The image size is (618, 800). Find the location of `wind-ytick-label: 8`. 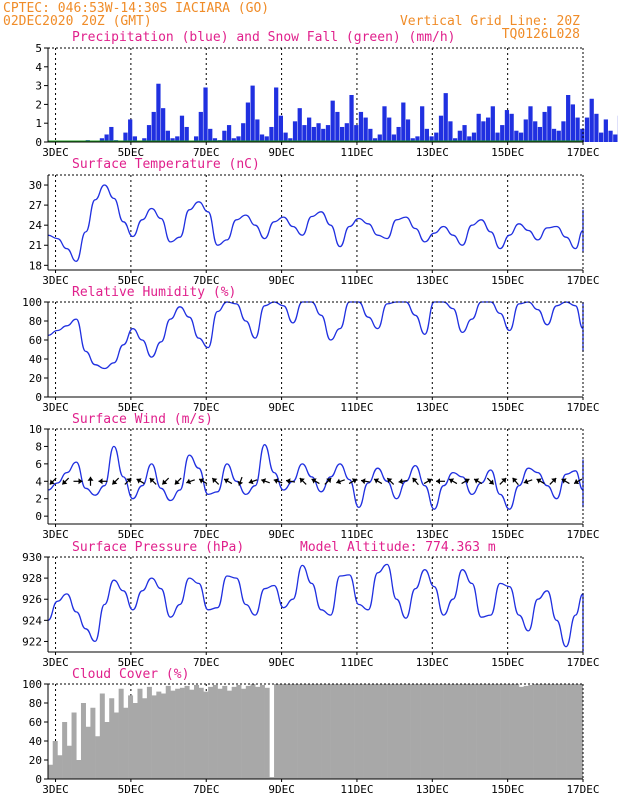

wind-ytick-label: 8 is located at coordinates (38, 446).